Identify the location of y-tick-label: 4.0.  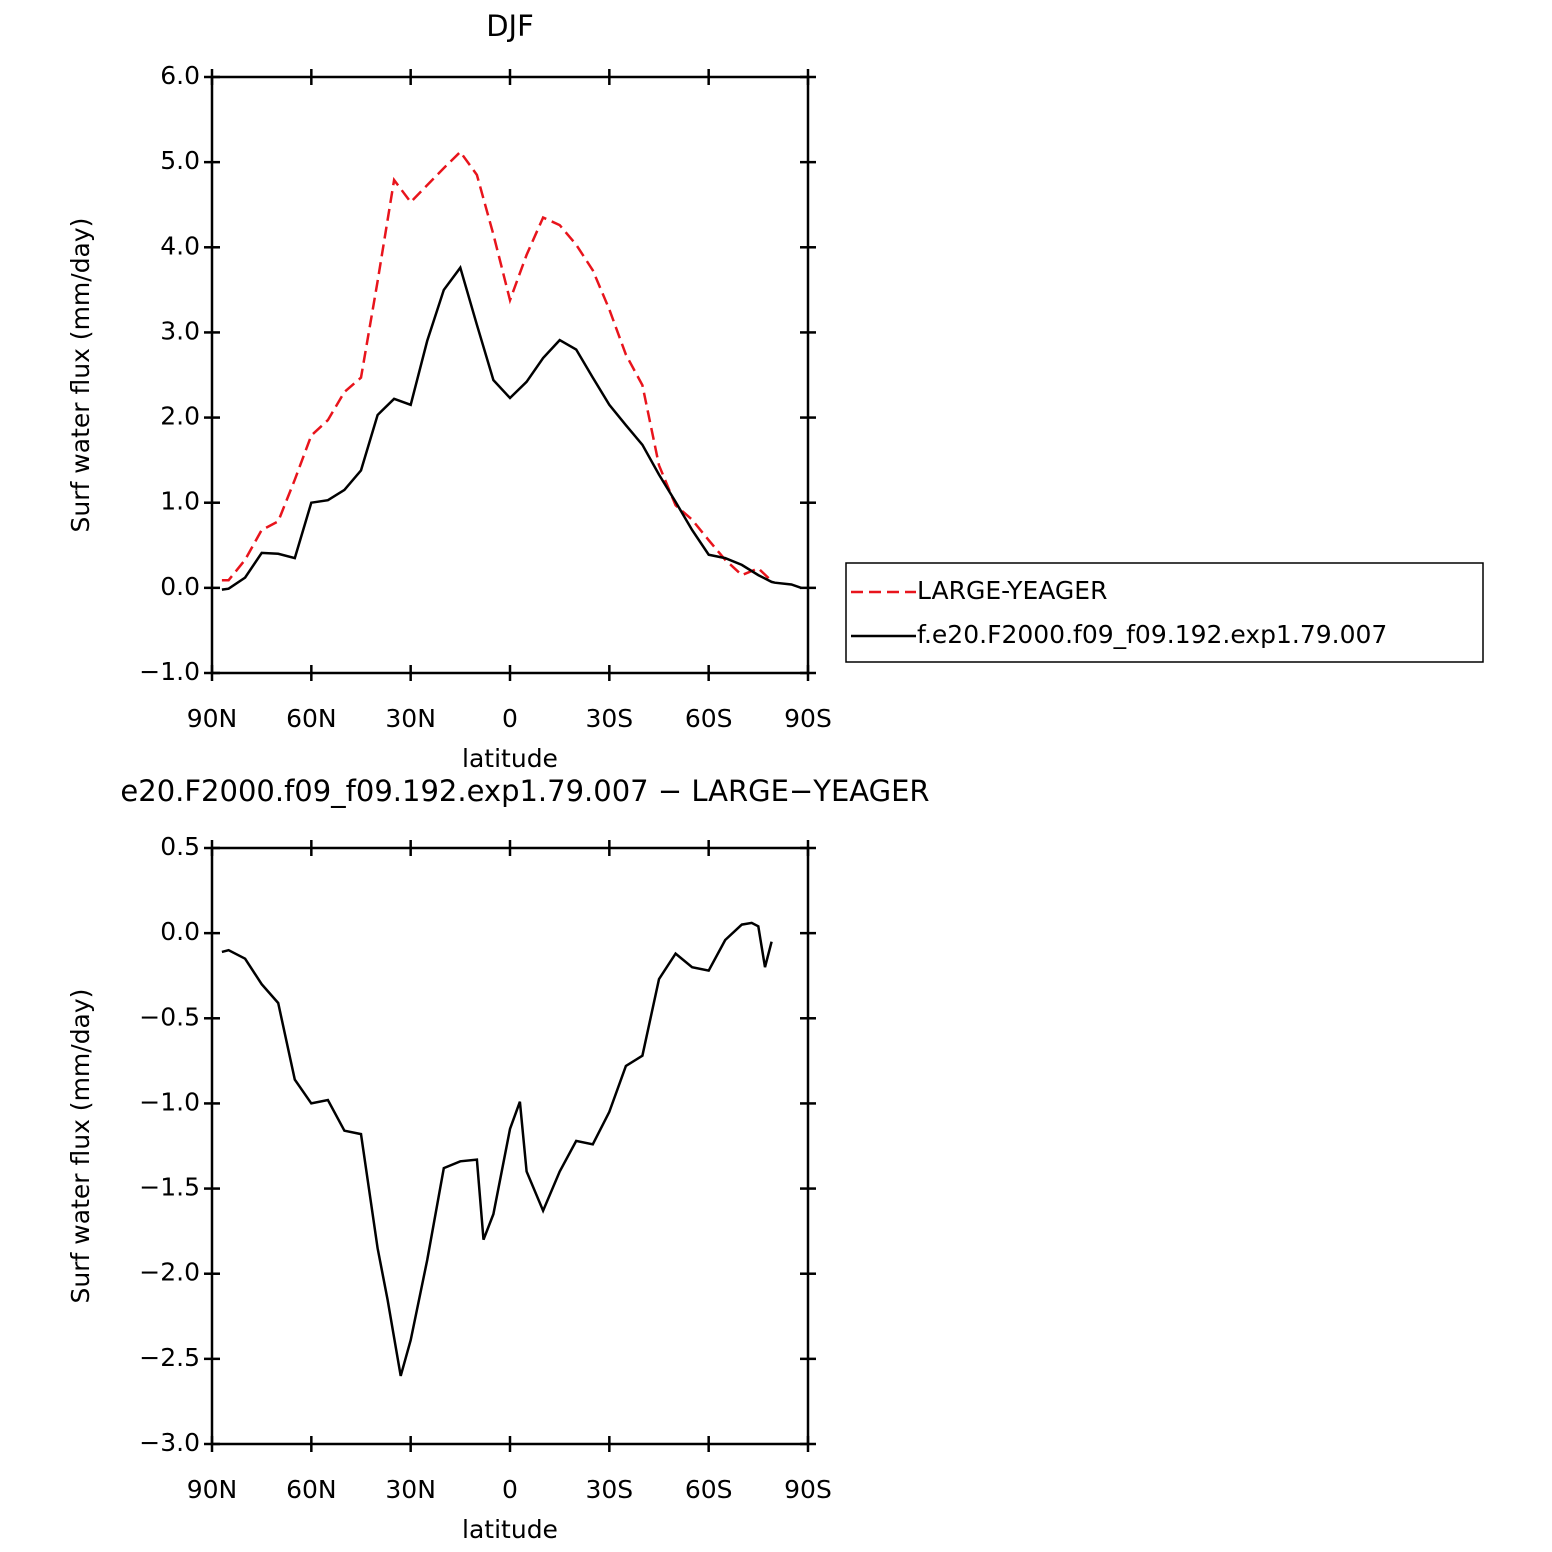
(180, 245).